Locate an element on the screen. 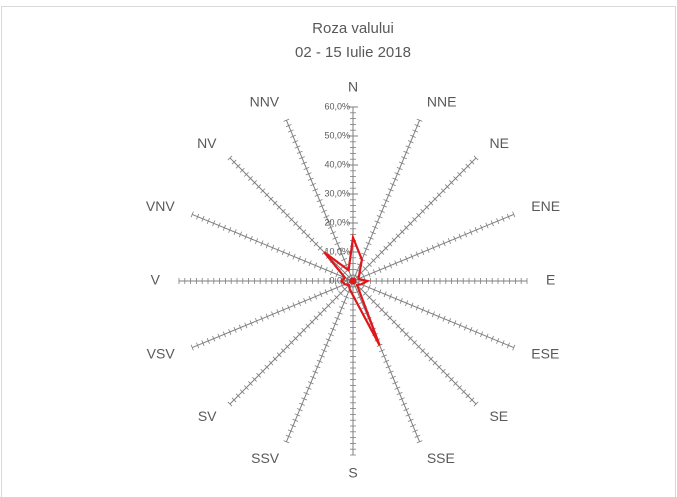 The image size is (677, 497). category-label: SSE is located at coordinates (441, 458).